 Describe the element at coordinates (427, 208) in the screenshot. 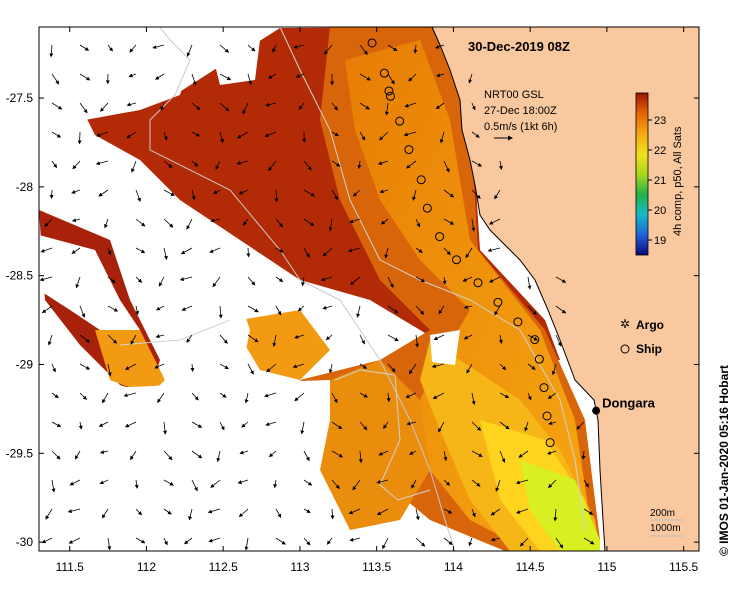

I see `ship-position` at that location.